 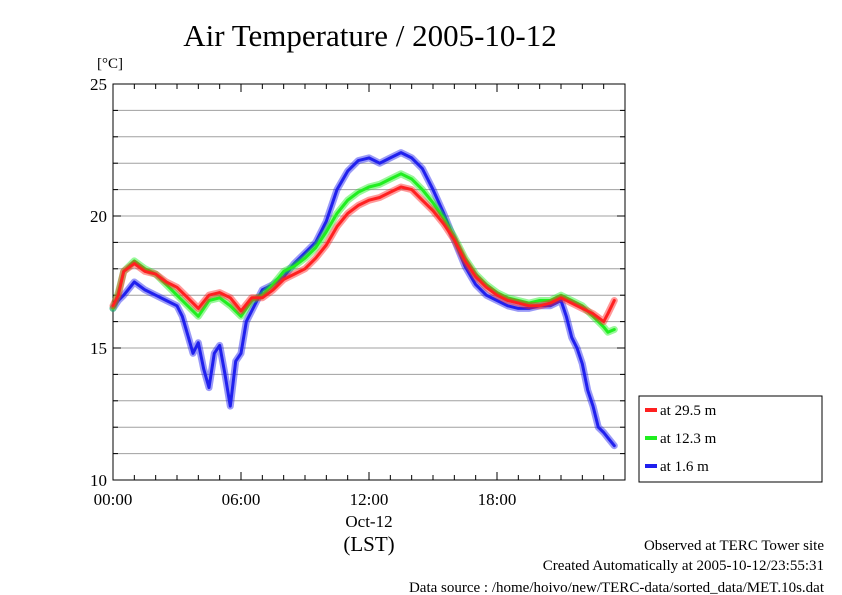 I want to click on legend-label: at 12.3 m, so click(x=688, y=439).